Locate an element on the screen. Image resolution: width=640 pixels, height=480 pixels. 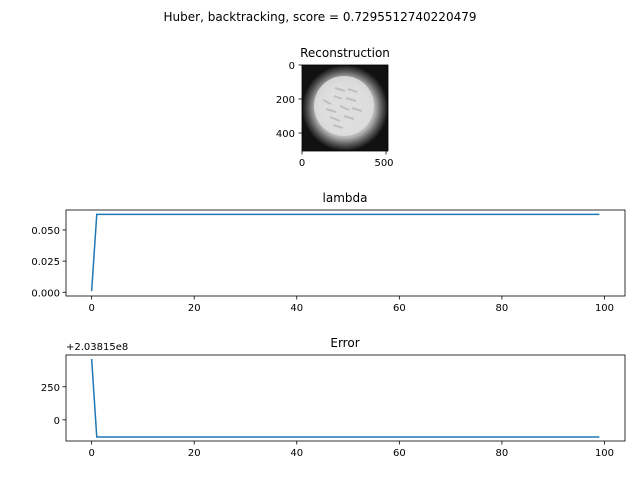
lambda-ytick-label: 0.050 is located at coordinates (45, 231).